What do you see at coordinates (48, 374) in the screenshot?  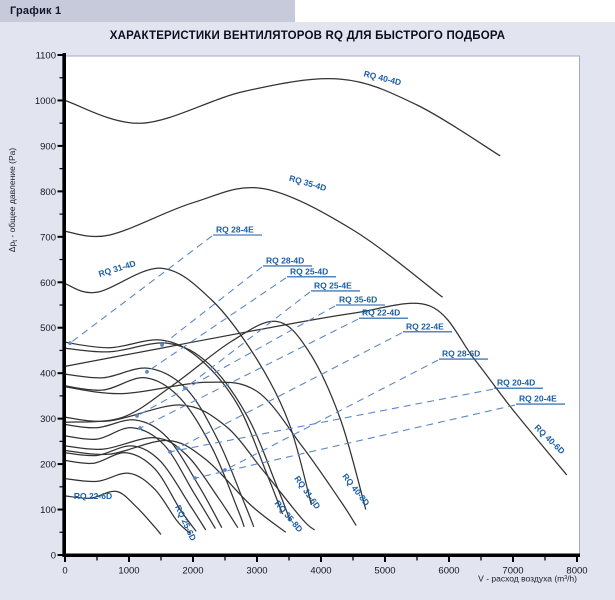 I see `y-tick-label-400: 400` at bounding box center [48, 374].